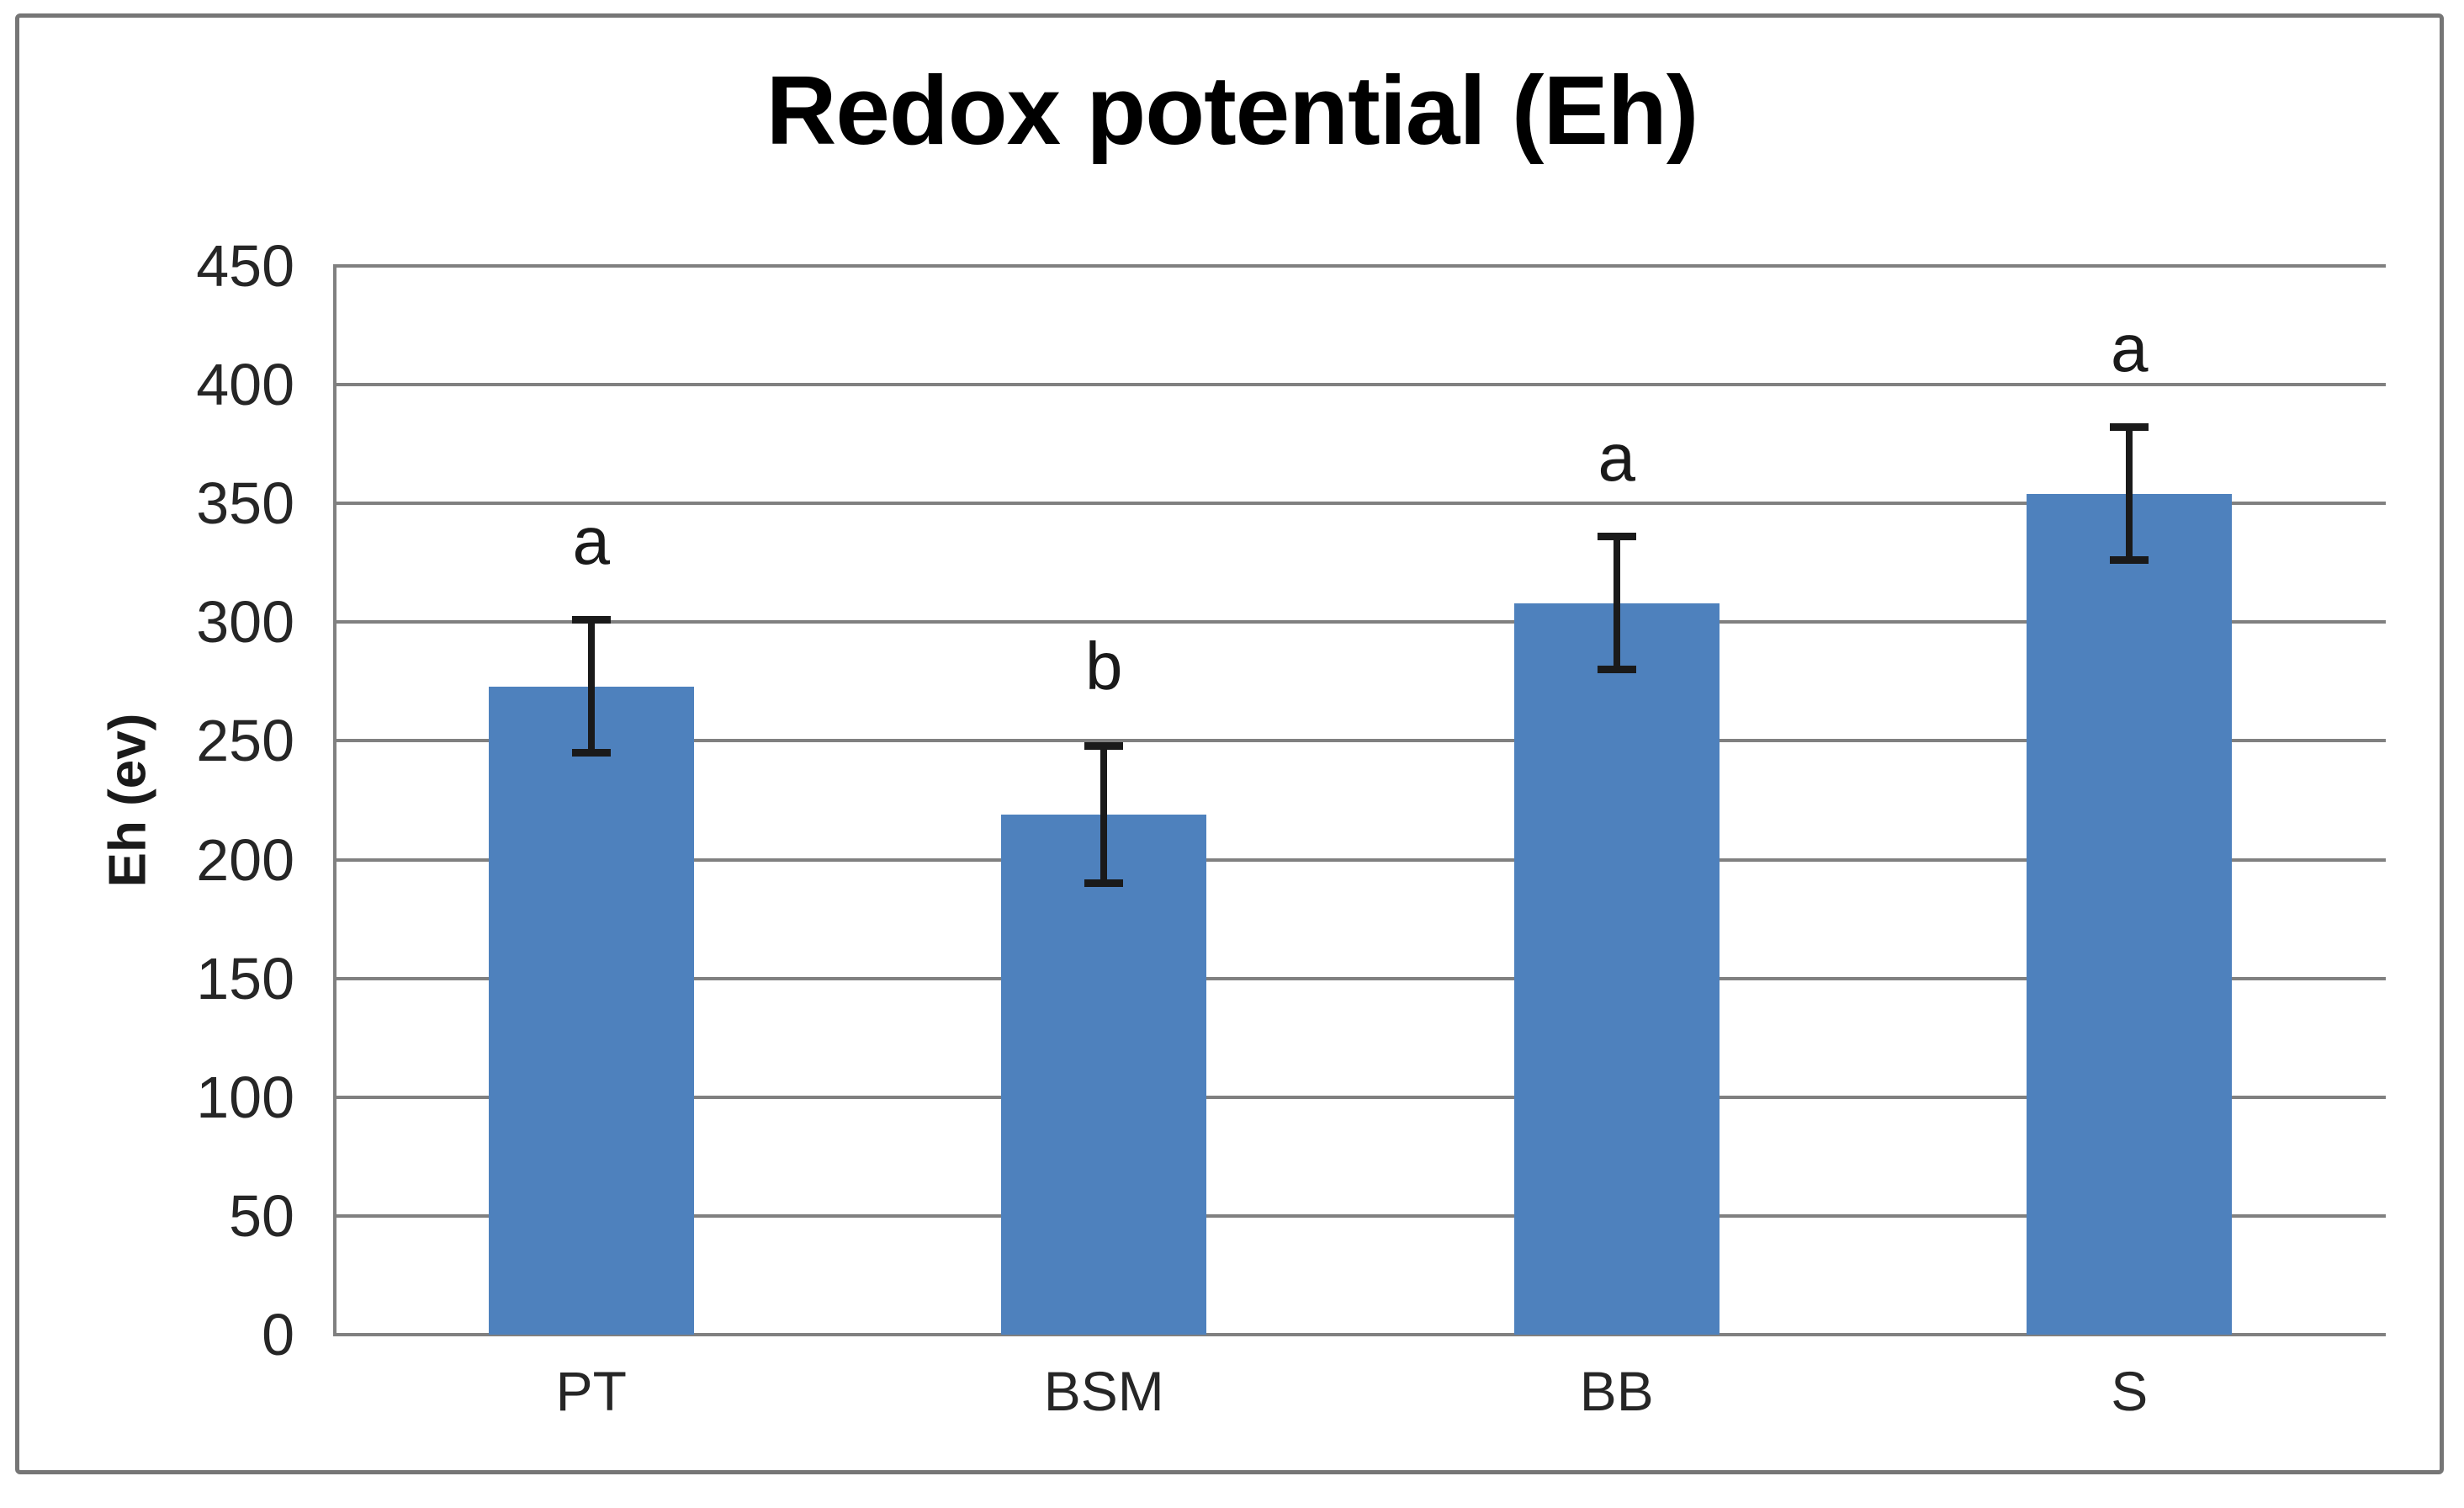  I want to click on y-tick-label: 0, so click(278, 1334).